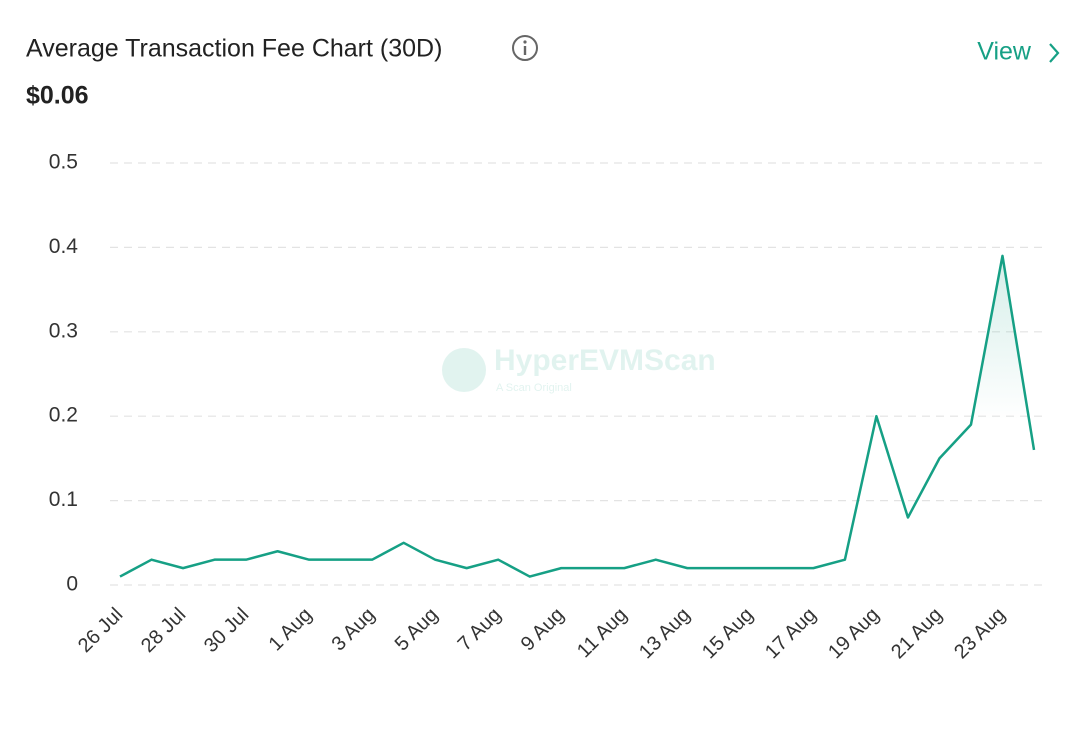  Describe the element at coordinates (543, 630) in the screenshot. I see `x-tick-label: 9 Aug` at that location.